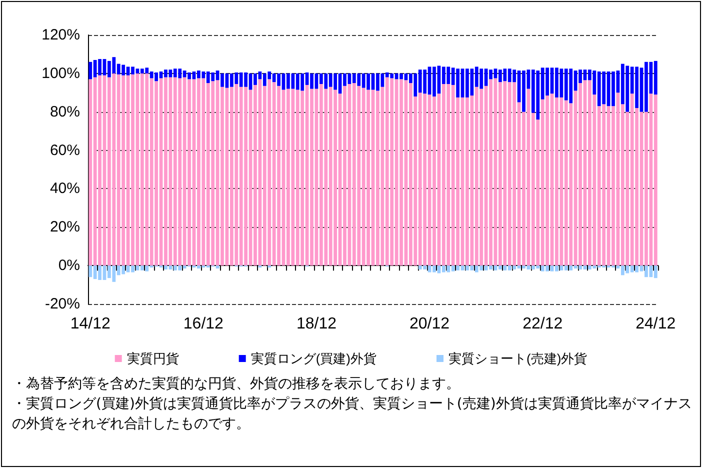  What do you see at coordinates (65, 150) in the screenshot?
I see `y-tick-label: 60%` at bounding box center [65, 150].